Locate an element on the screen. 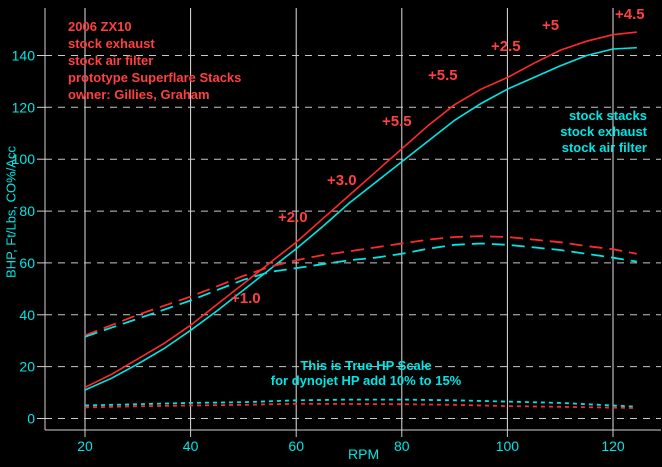 The width and height of the screenshot is (662, 467). series-co-acc-stock is located at coordinates (360, 403).